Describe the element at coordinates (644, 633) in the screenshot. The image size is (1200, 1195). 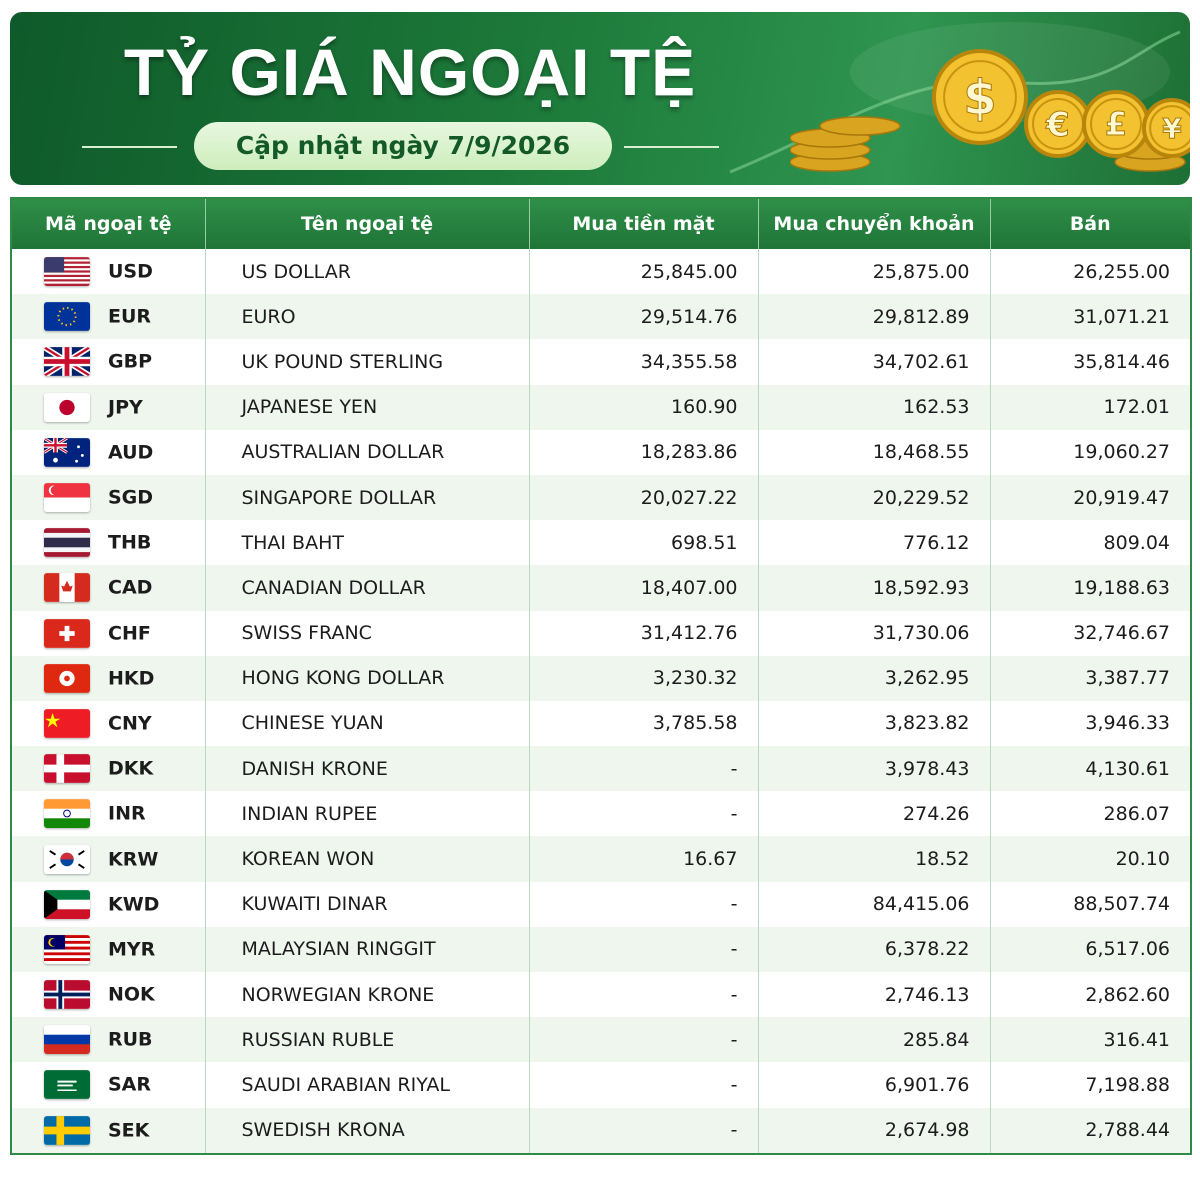
I see `cash-buy-rate: 31,412.76` at that location.